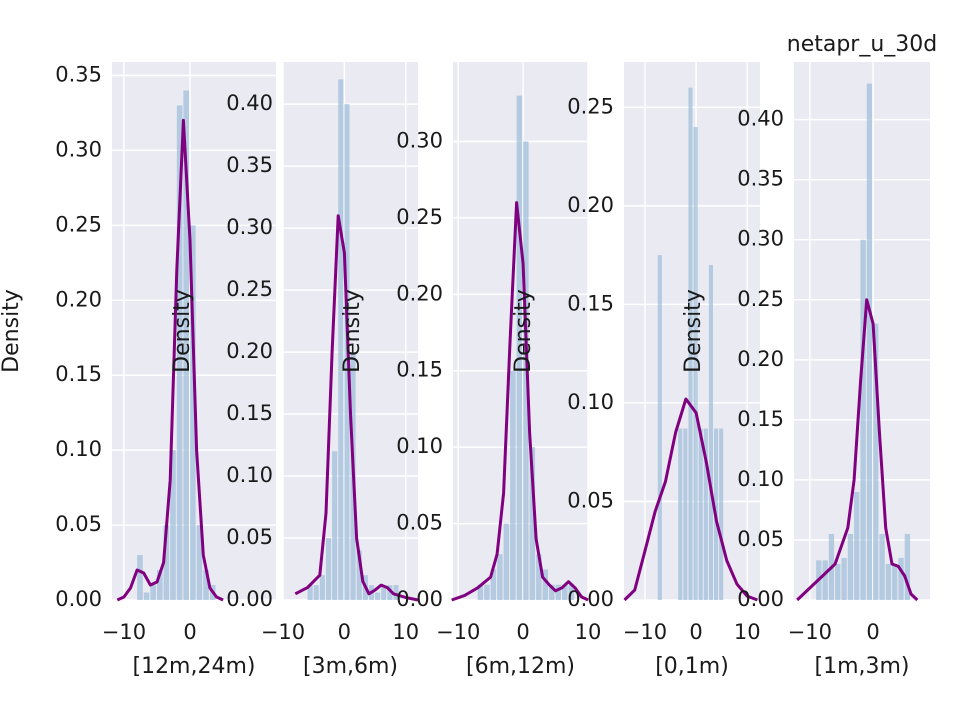  I want to click on x-axis-label: [3m,6m), so click(350, 666).